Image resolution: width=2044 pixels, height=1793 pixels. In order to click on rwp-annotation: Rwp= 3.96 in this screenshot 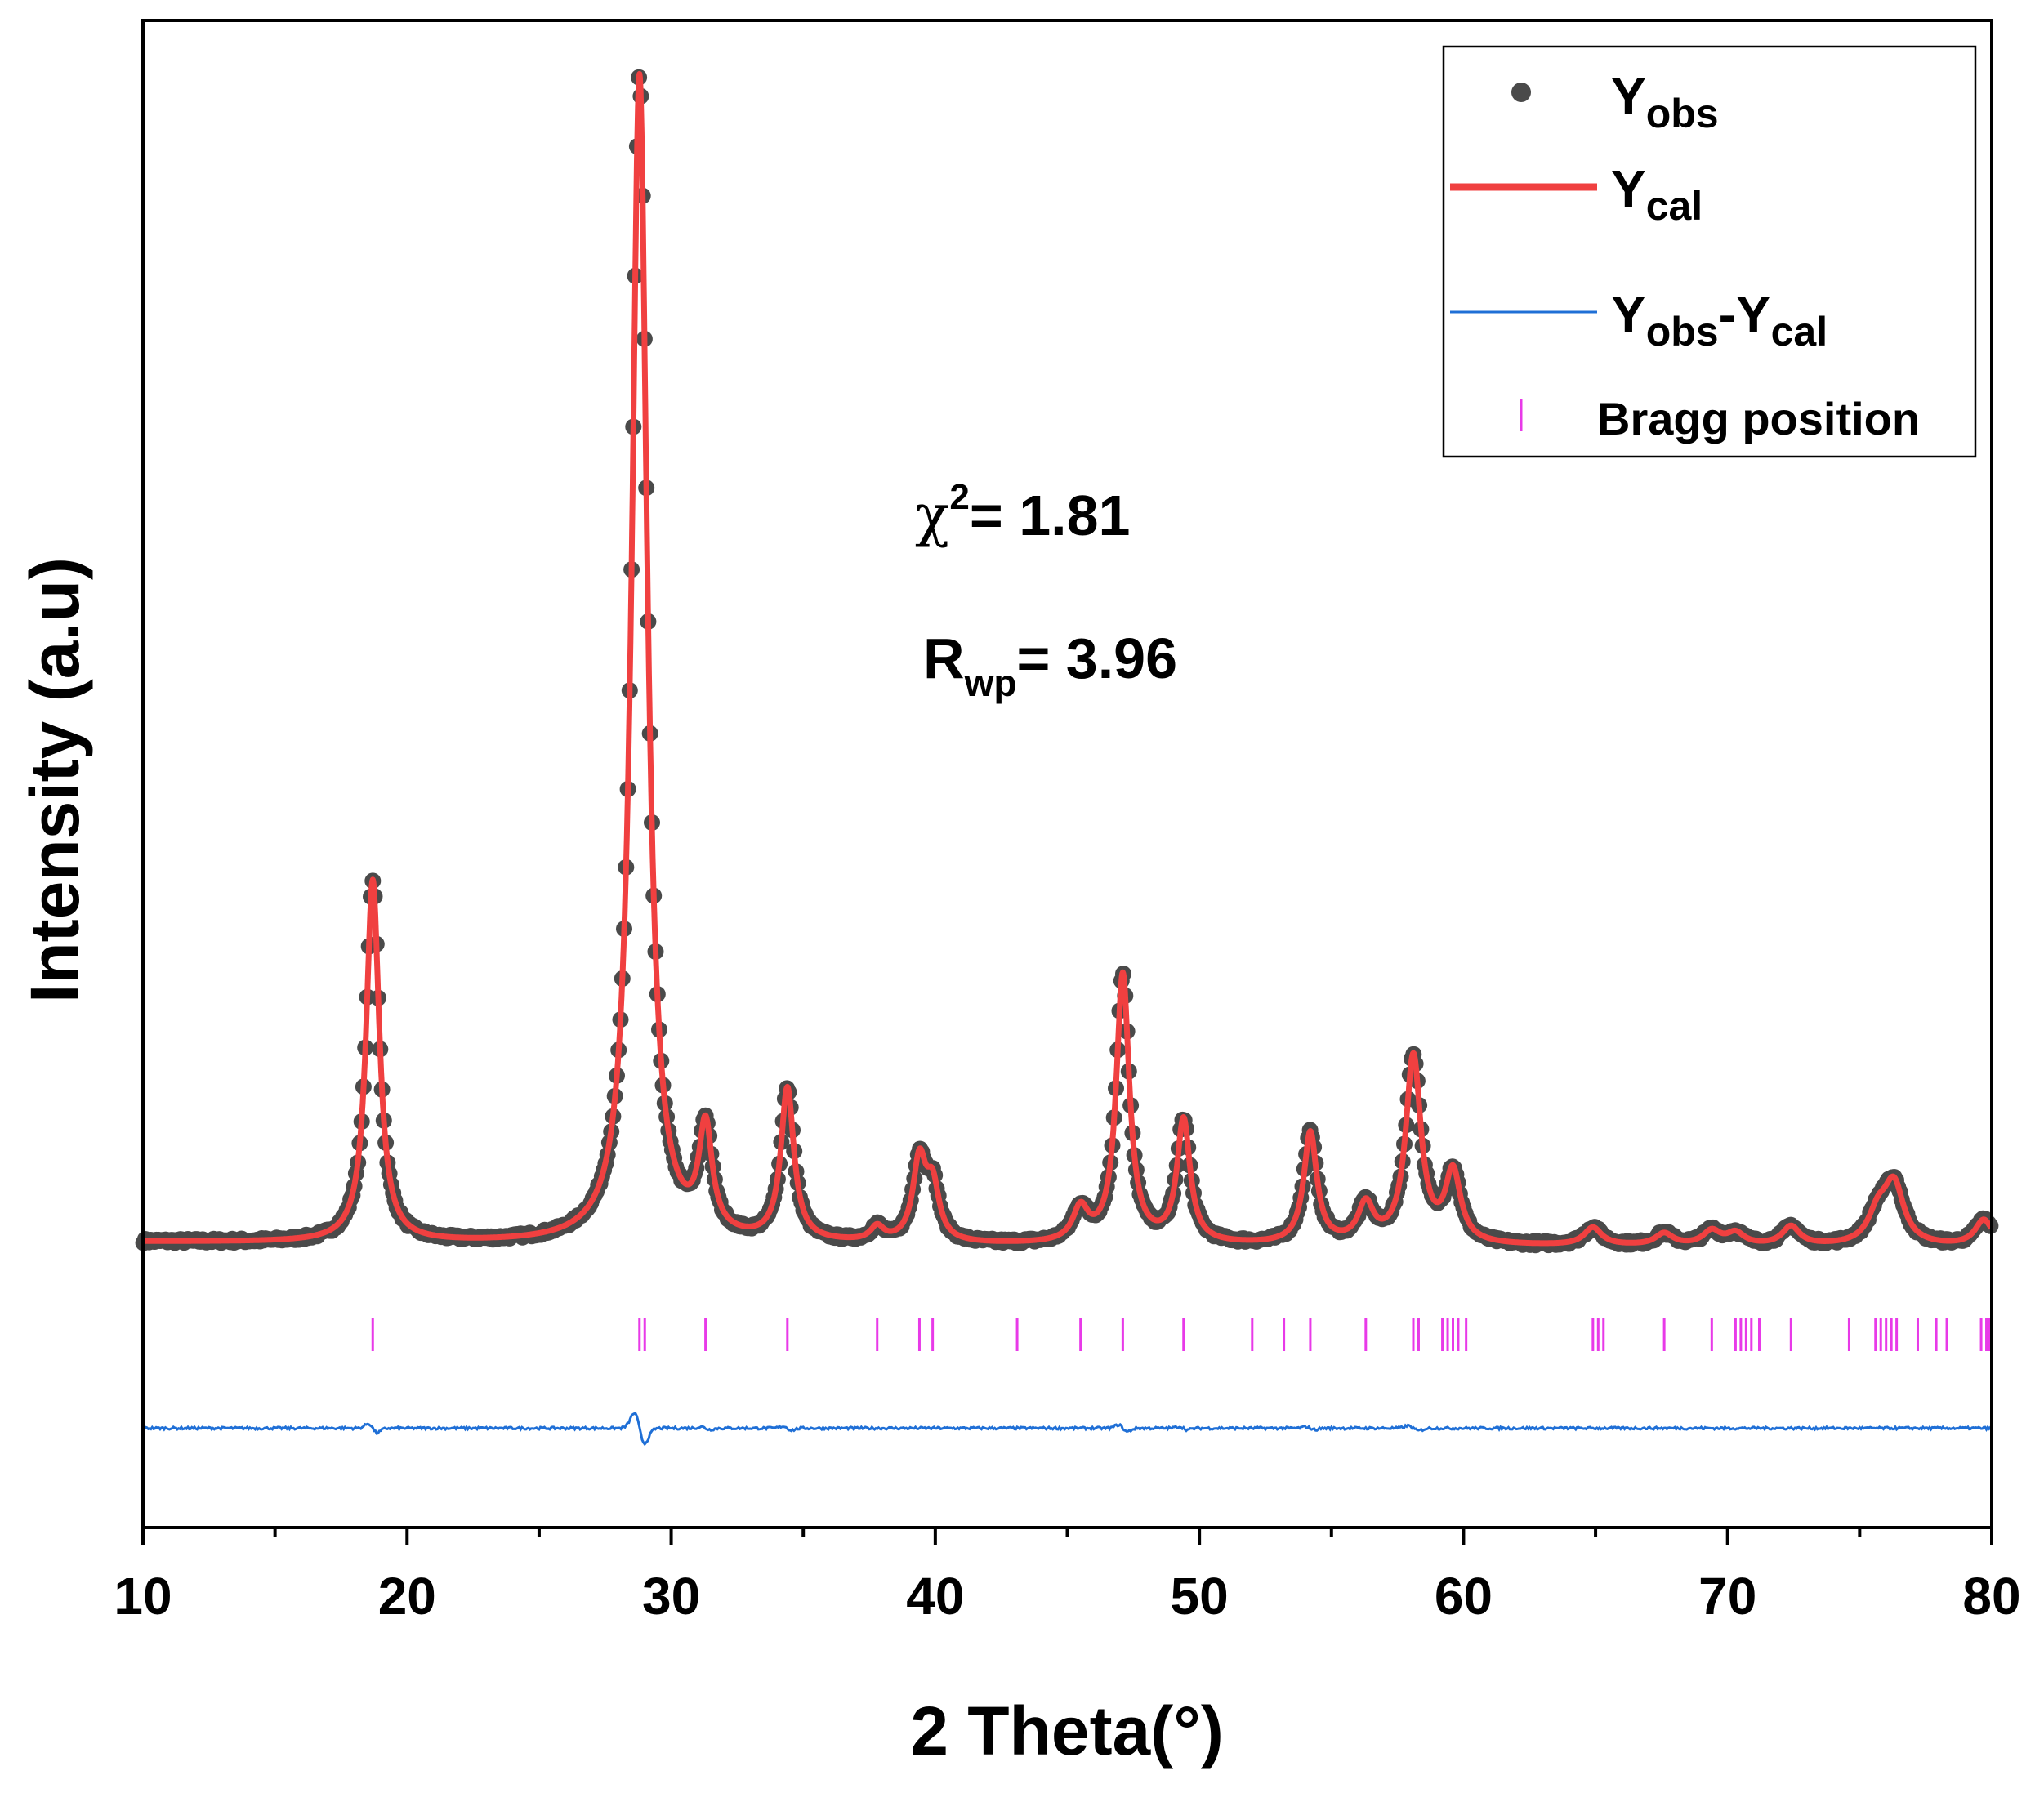, I will do `click(1050, 665)`.